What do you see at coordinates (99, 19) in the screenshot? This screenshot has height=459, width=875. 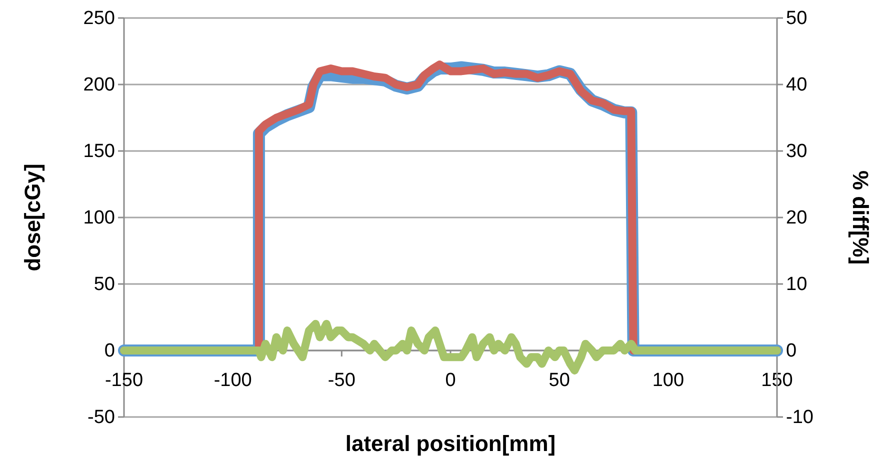 I see `y-tick-label: 250` at bounding box center [99, 19].